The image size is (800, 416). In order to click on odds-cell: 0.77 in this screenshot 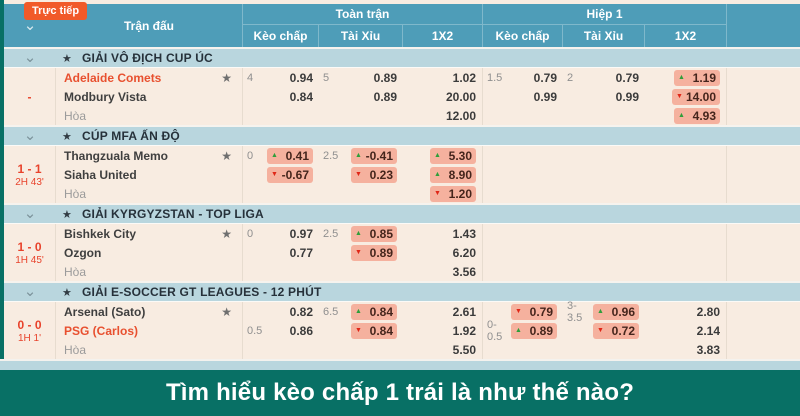, I will do `click(301, 252)`.